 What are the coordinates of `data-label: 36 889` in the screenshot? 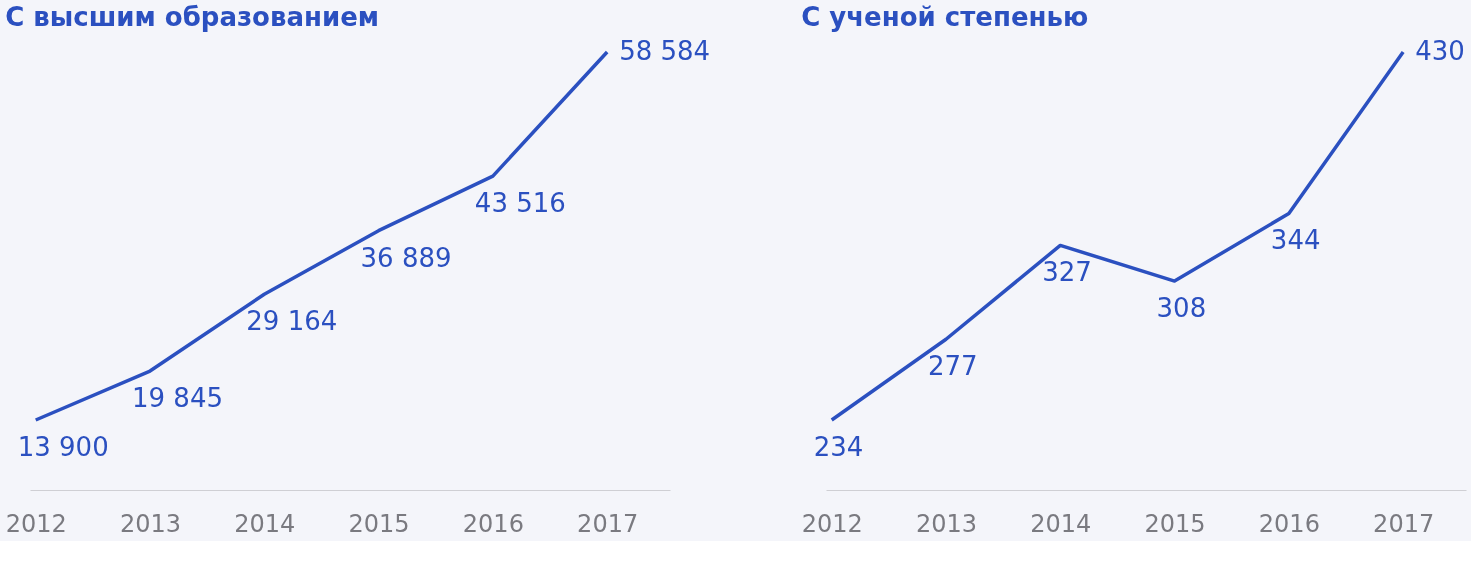 It's located at (406, 257).